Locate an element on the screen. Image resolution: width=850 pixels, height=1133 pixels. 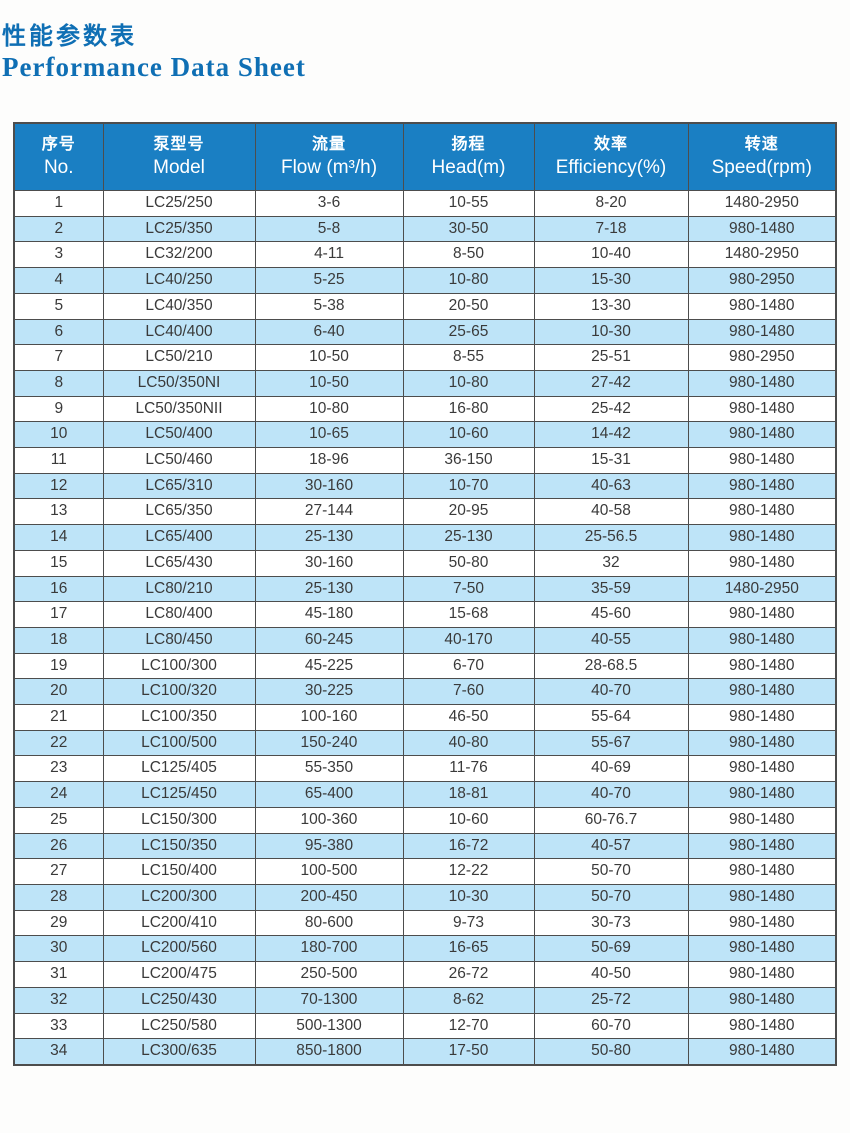
cell-speed: 980-2950 is located at coordinates (762, 357).